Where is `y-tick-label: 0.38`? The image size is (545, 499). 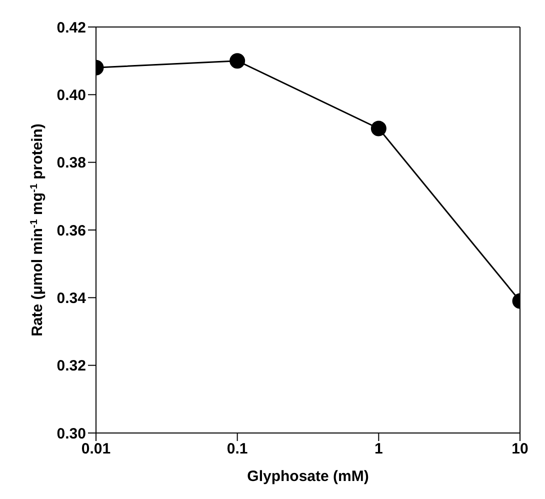 y-tick-label: 0.38 is located at coordinates (71, 163).